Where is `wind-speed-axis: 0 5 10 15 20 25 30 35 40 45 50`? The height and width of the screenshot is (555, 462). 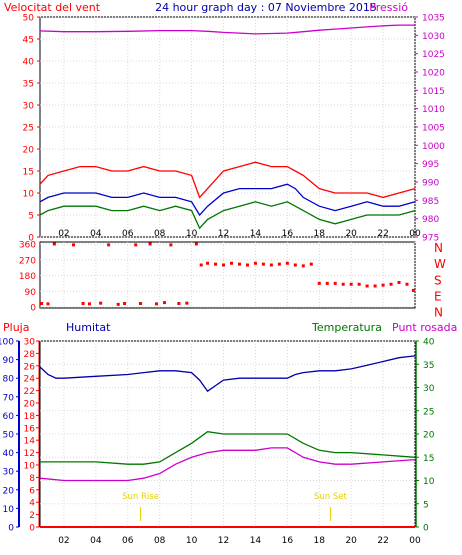 wind-speed-axis: 0 5 10 15 20 25 30 35 40 45 50 is located at coordinates (31, 129).